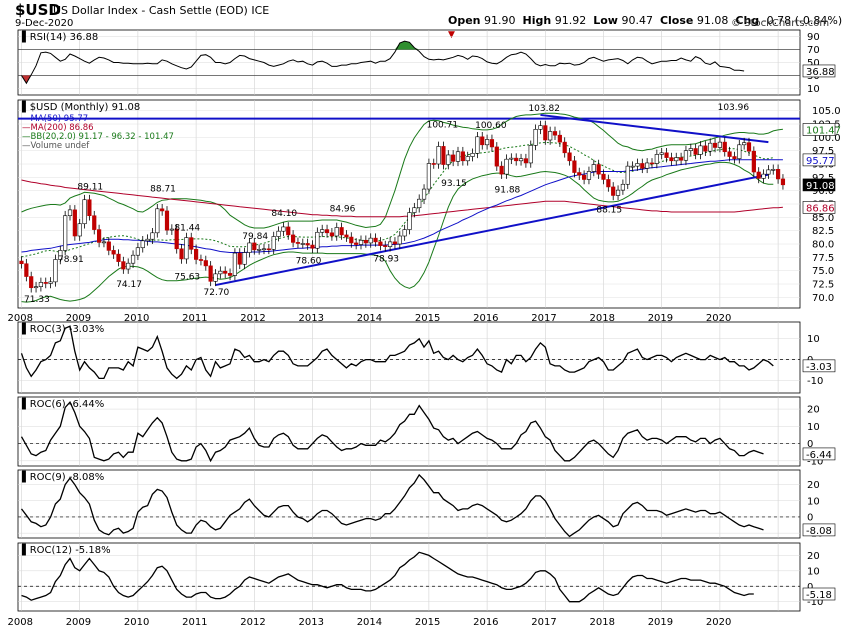 Image resolution: width=850 pixels, height=633 pixels. I want to click on ma50-line, so click(402, 206).